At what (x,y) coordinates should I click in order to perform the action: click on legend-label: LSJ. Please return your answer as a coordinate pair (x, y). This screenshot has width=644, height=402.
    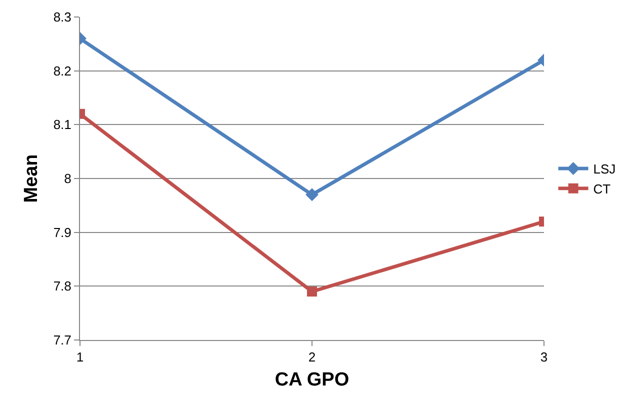
    Looking at the image, I should click on (604, 169).